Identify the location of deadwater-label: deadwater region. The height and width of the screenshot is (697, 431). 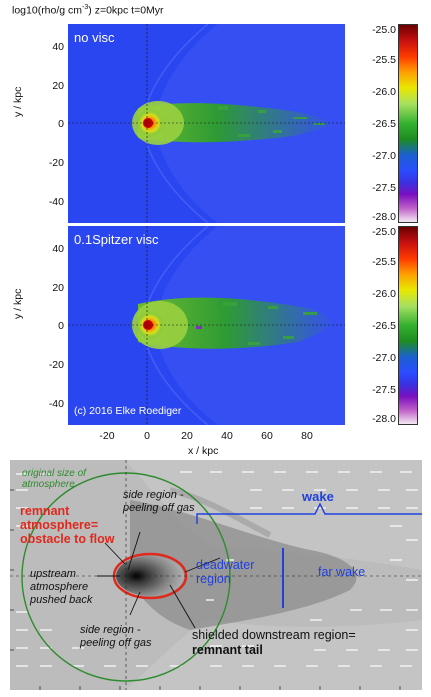
(225, 572).